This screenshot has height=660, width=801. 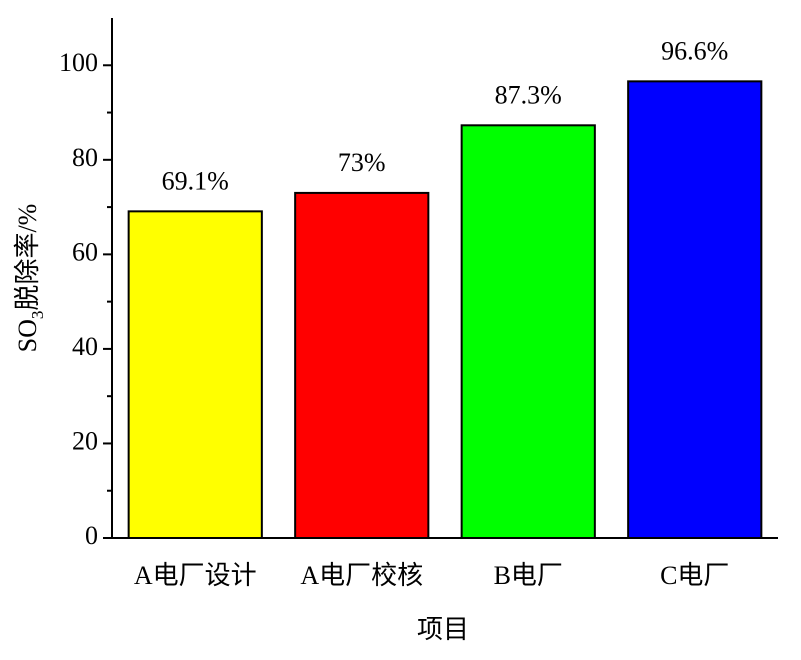 What do you see at coordinates (361, 575) in the screenshot?
I see `x-tick-label: A电厂校核` at bounding box center [361, 575].